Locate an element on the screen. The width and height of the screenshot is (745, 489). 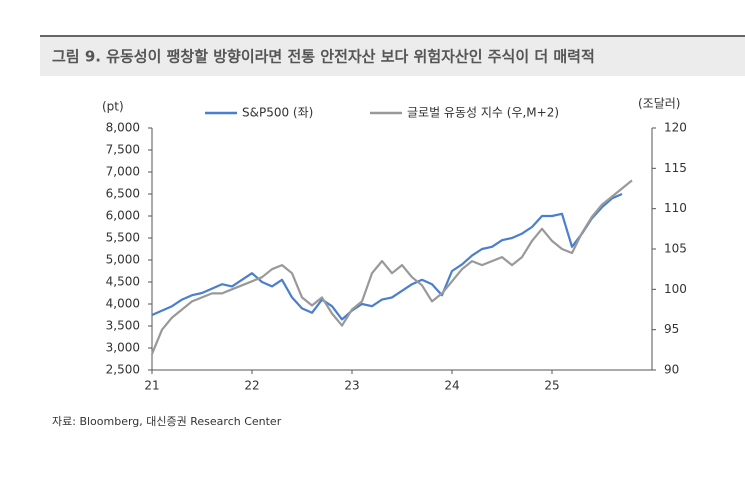
y-tick-label: 6,000 is located at coordinates (123, 216).